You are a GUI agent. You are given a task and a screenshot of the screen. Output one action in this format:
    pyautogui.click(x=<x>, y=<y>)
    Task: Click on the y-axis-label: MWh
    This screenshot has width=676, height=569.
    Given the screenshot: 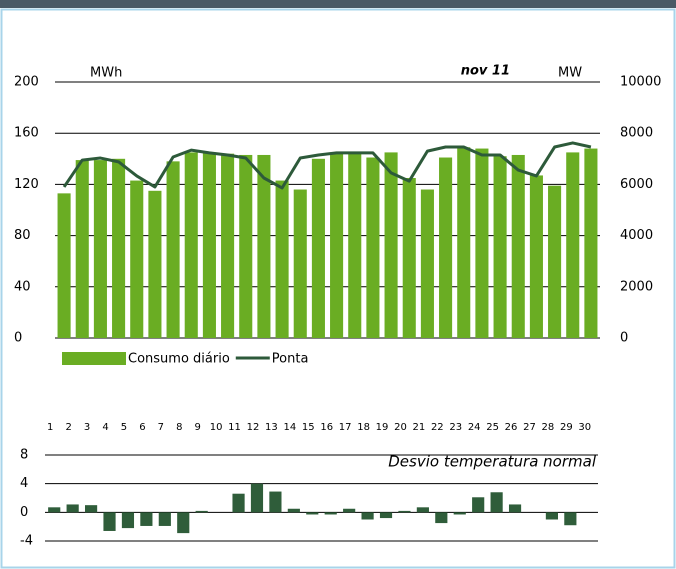 What is the action you would take?
    pyautogui.click(x=106, y=73)
    